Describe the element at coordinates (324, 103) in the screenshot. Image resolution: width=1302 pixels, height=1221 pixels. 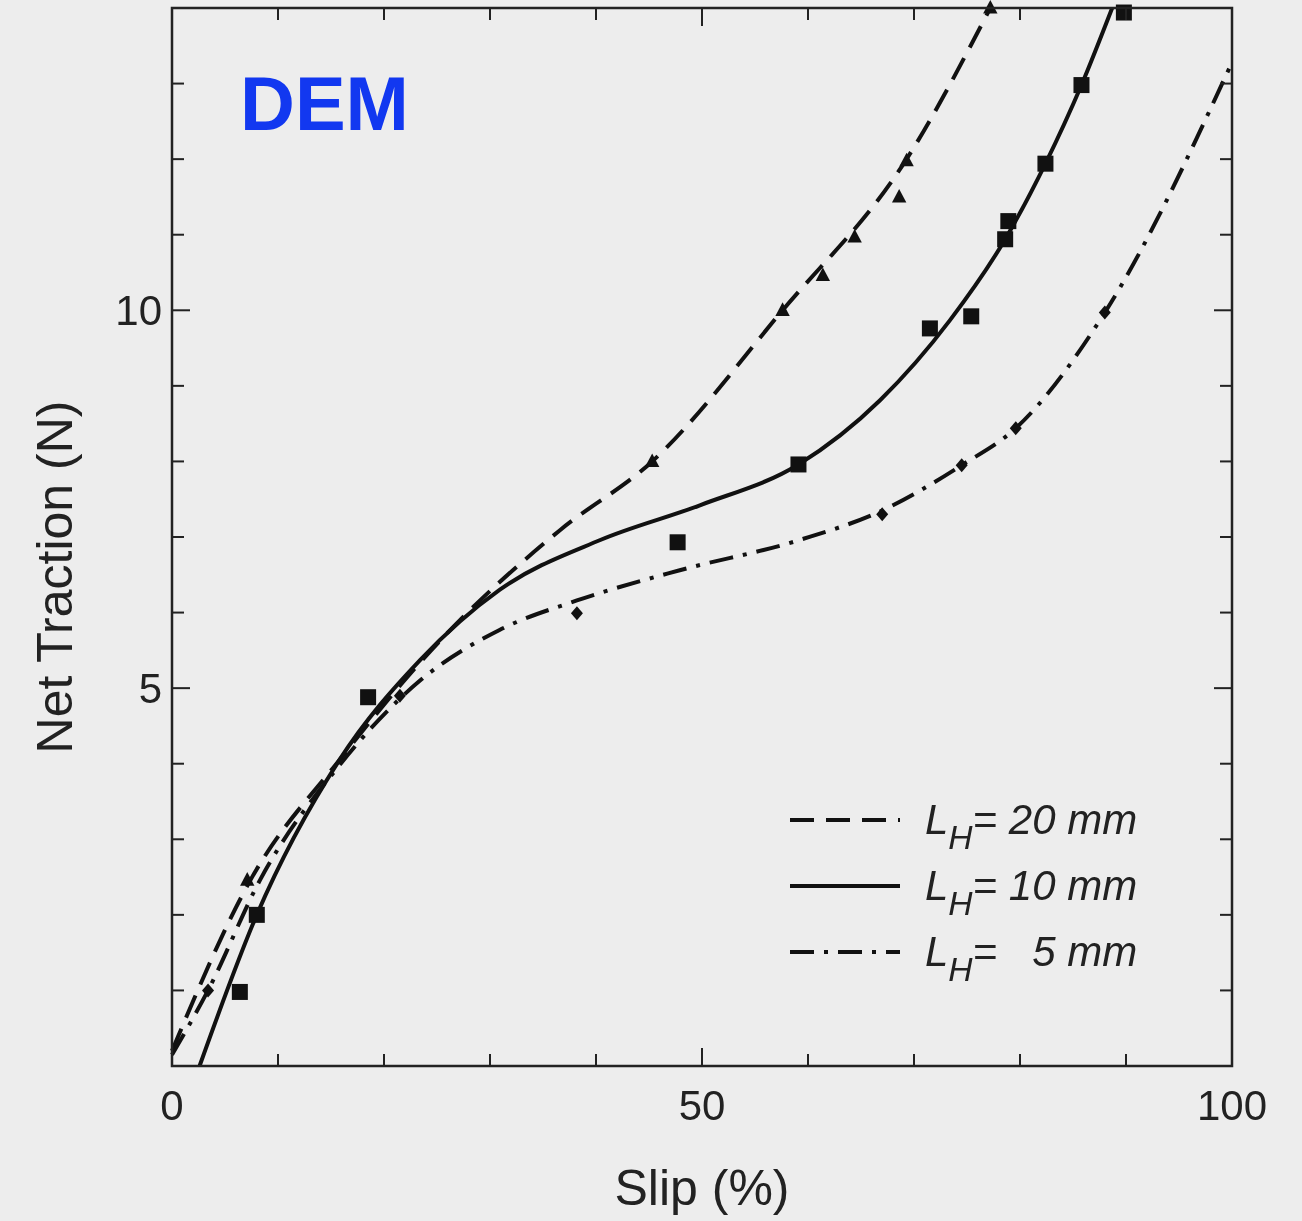
I see `annotation: DEM` at that location.